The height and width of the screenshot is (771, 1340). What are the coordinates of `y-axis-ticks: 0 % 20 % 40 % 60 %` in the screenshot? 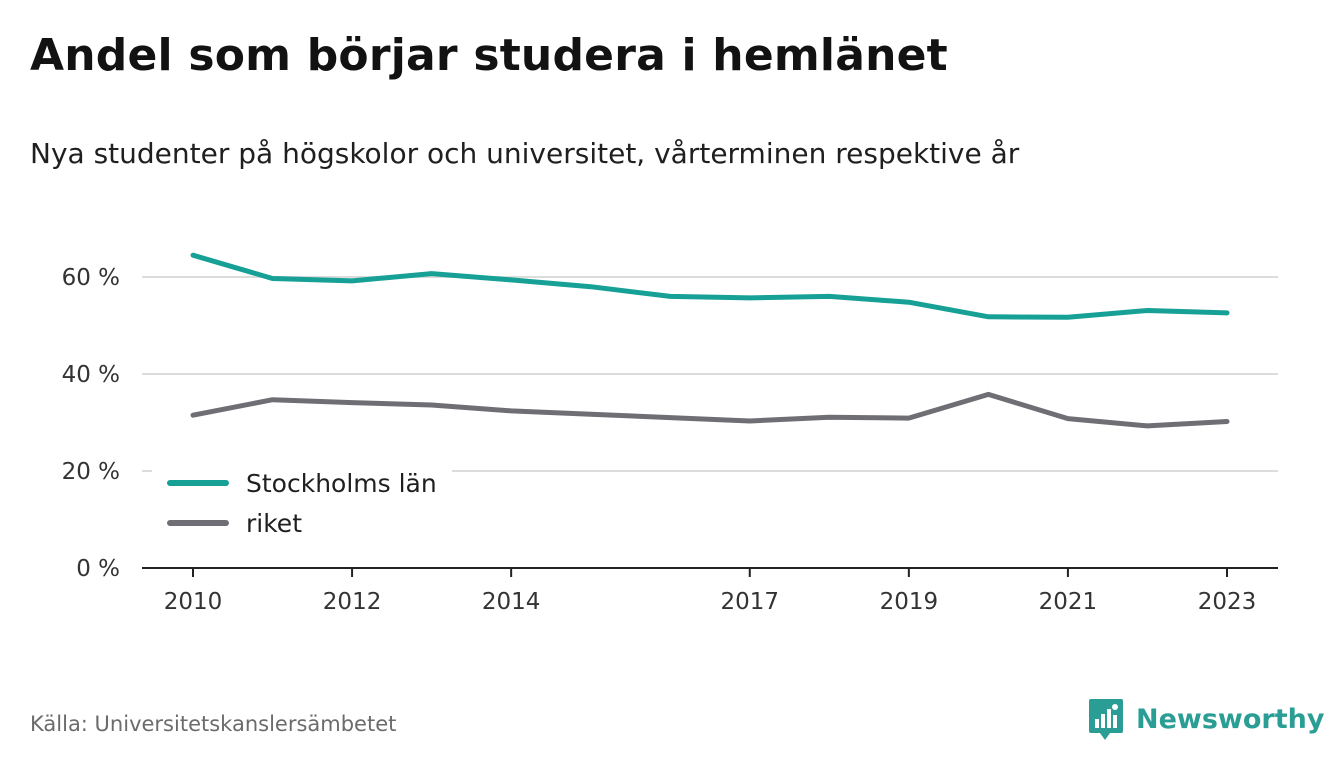 It's located at (91, 423).